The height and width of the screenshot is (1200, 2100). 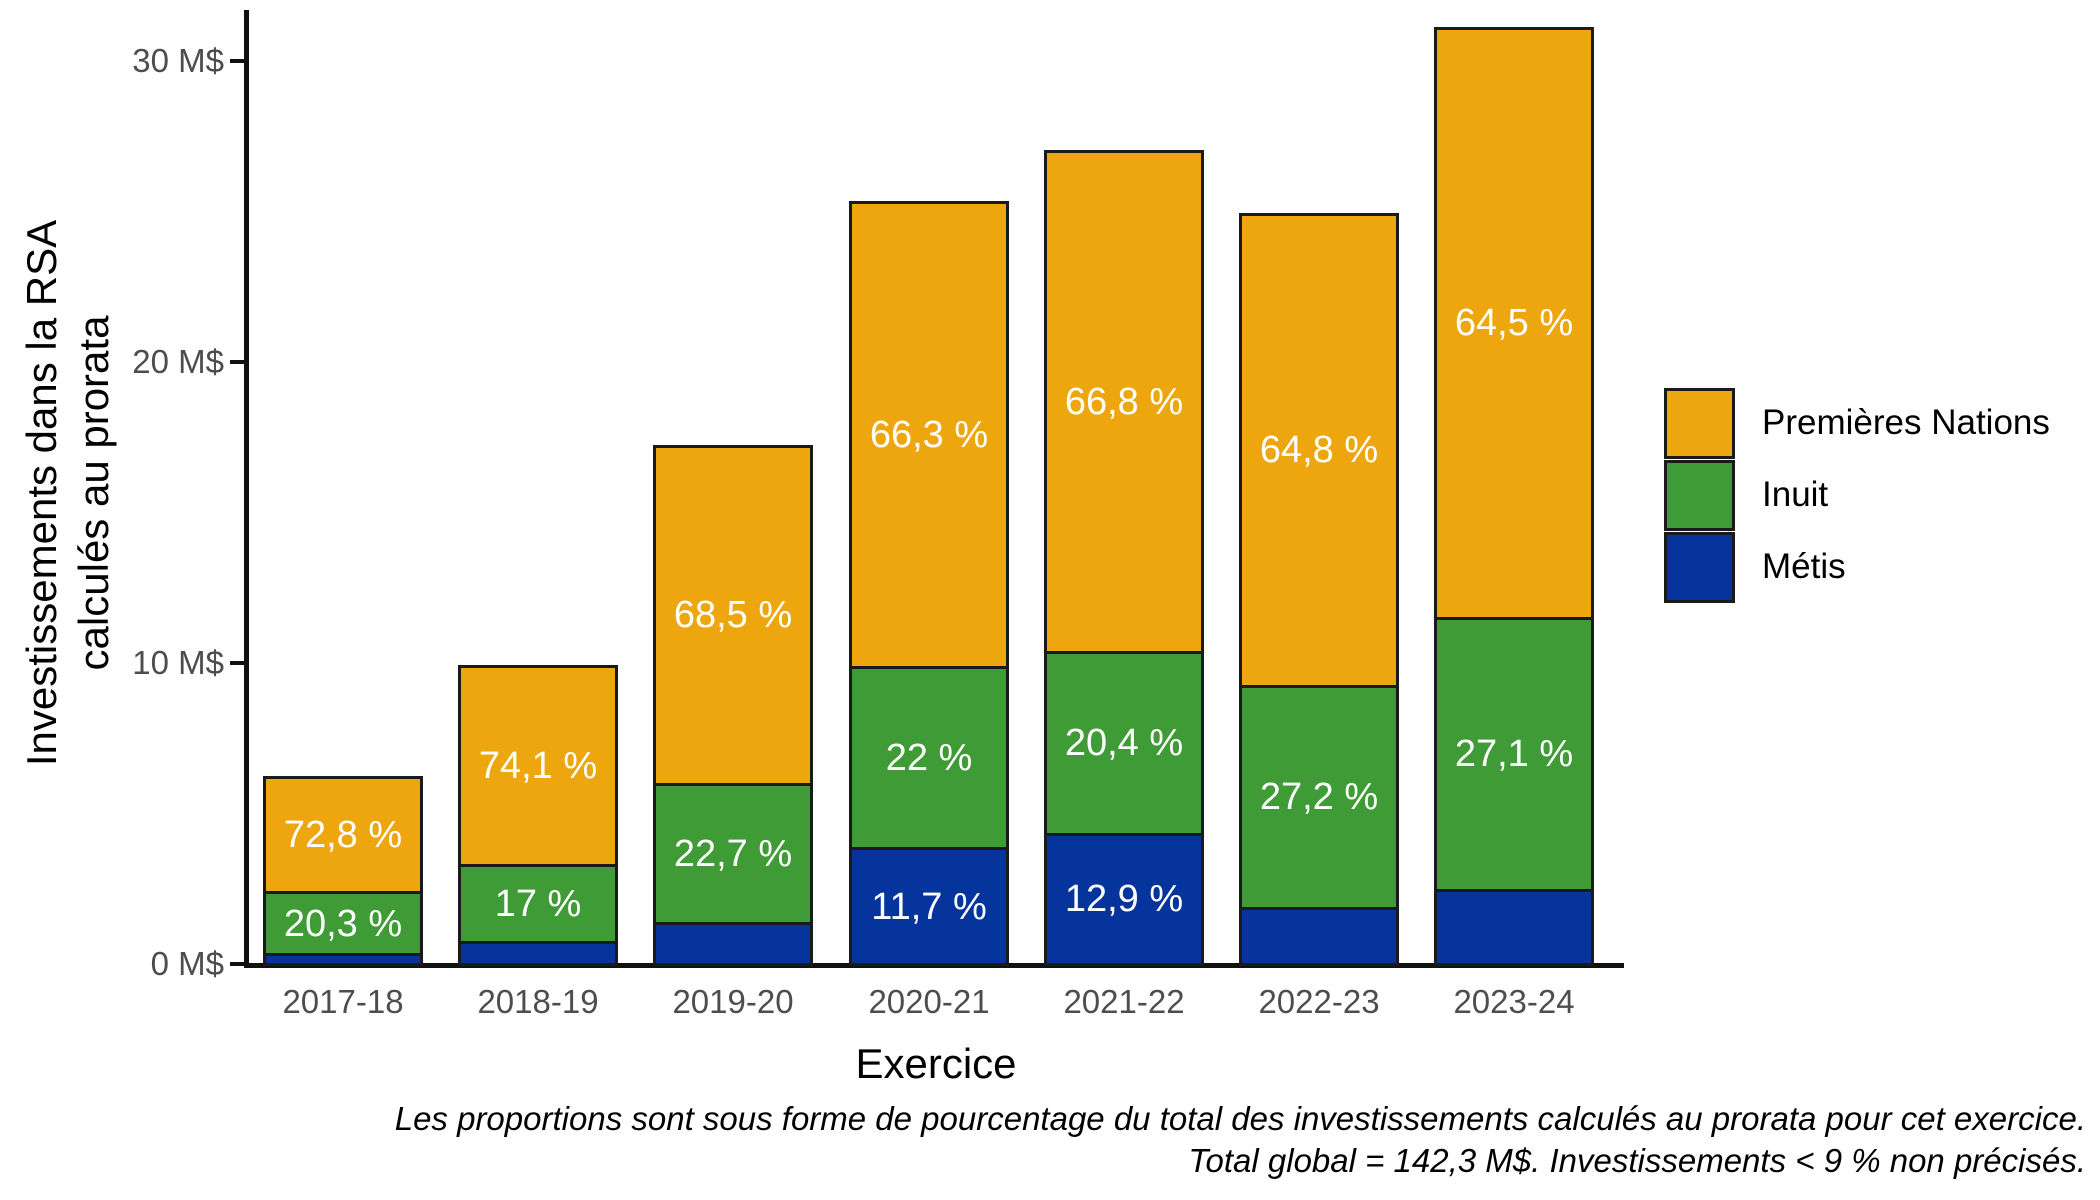 What do you see at coordinates (538, 1001) in the screenshot?
I see `x-tick-label-2018-19: 2018-19` at bounding box center [538, 1001].